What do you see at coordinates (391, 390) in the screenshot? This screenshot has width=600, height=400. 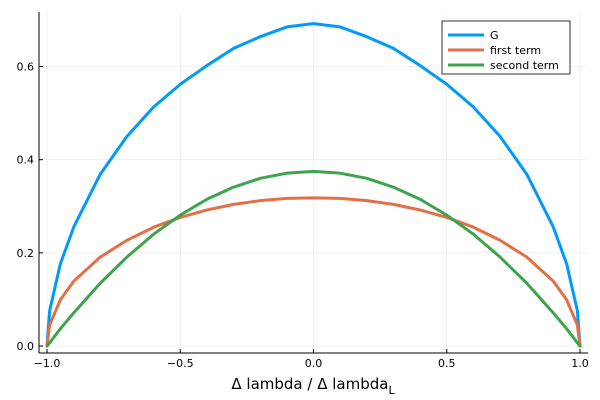 I see `x-axis-label-subscript: L` at bounding box center [391, 390].